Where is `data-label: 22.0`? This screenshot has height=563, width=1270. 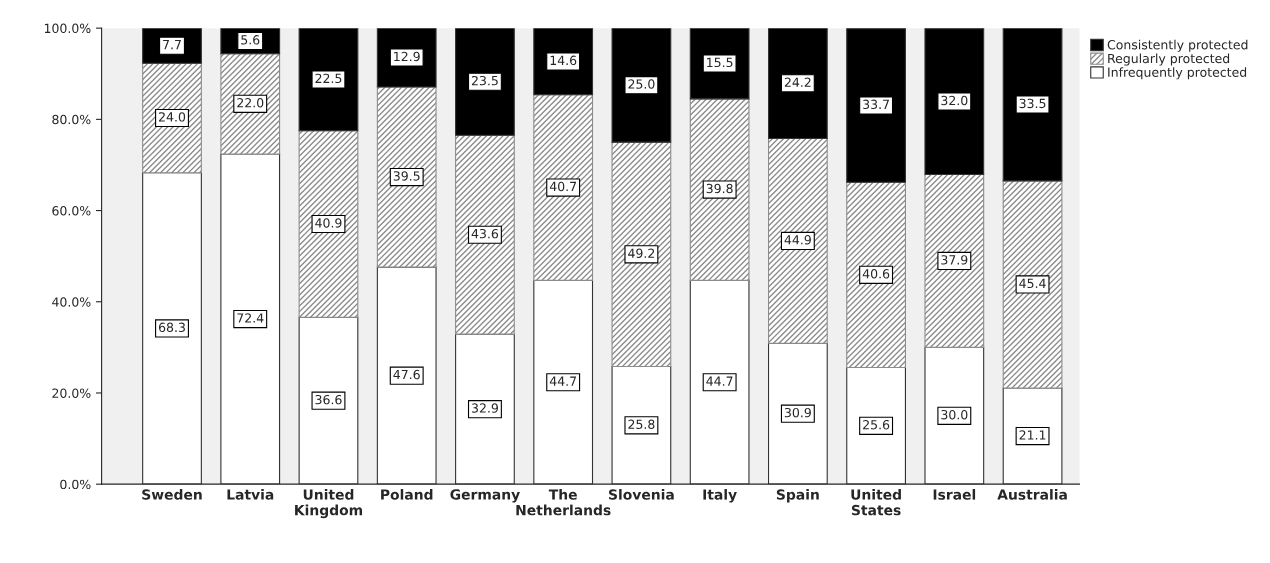
data-label: 22.0 is located at coordinates (250, 103).